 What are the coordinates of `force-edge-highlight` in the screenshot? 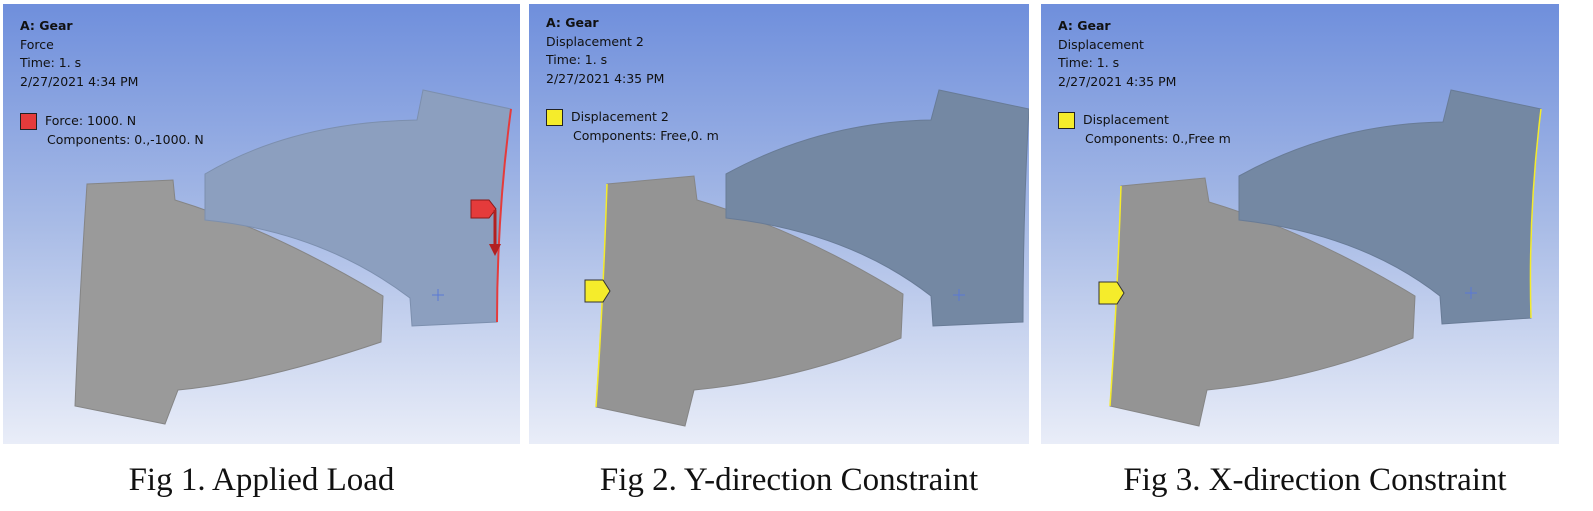 It's located at (504, 215).